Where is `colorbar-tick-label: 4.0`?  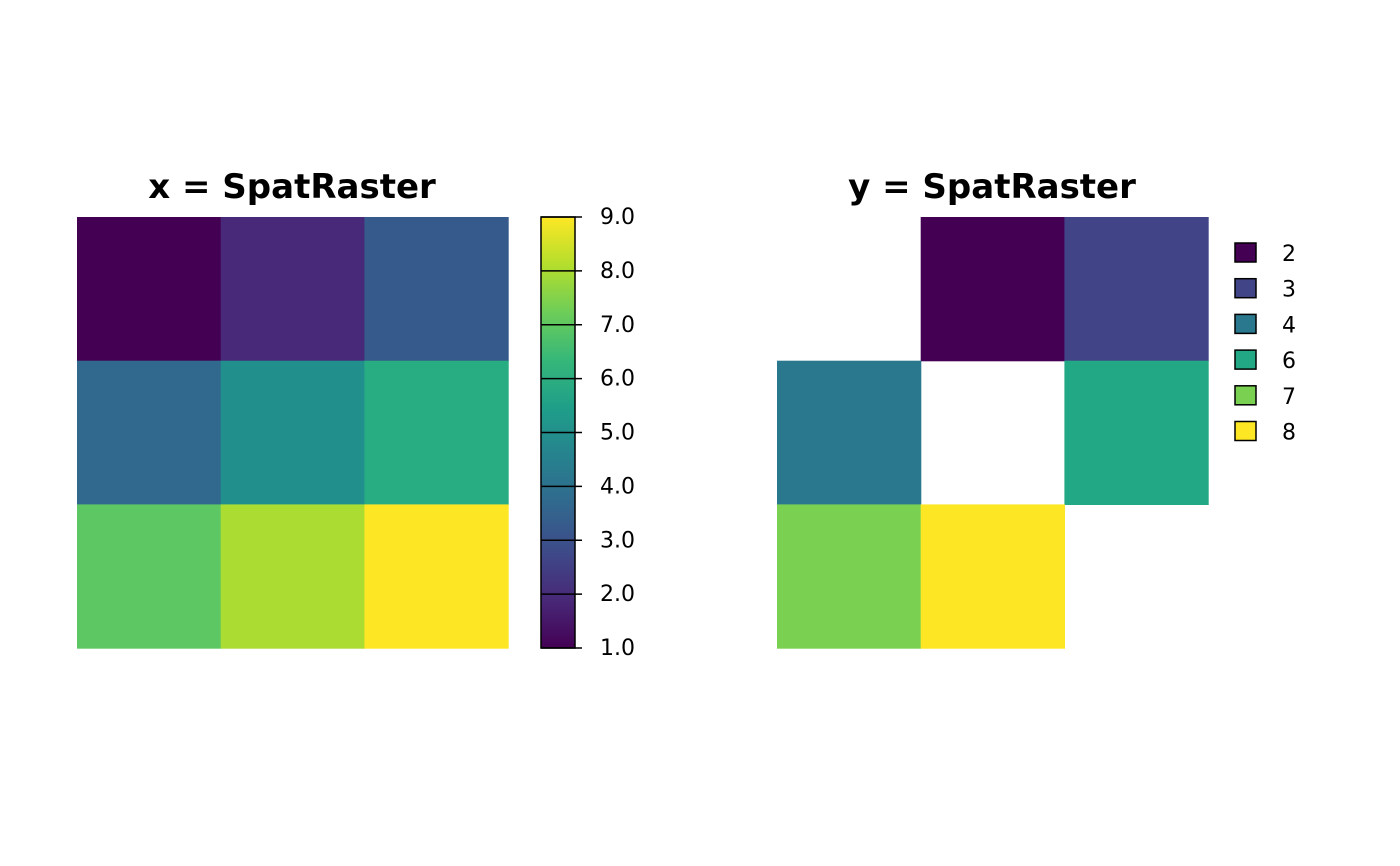 colorbar-tick-label: 4.0 is located at coordinates (617, 486).